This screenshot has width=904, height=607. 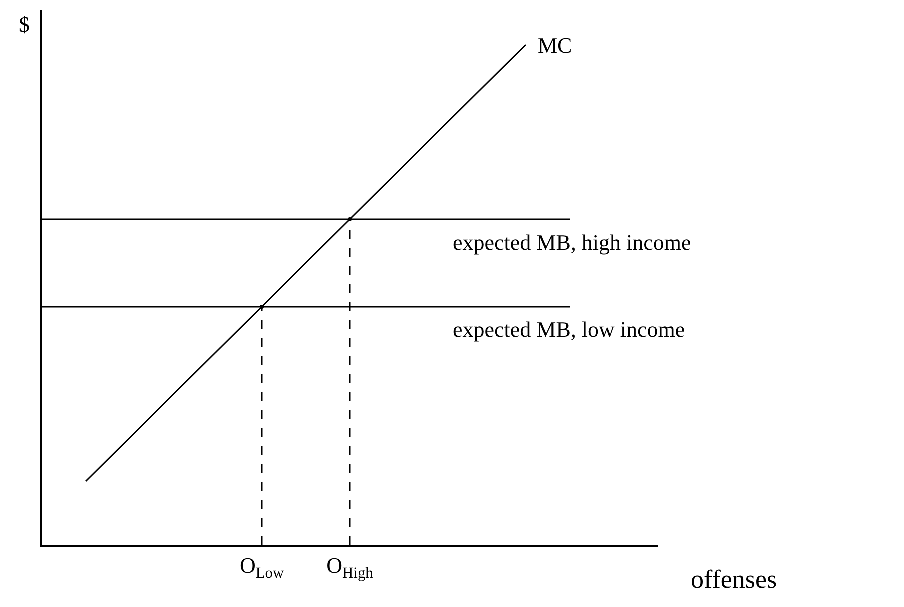 What do you see at coordinates (569, 329) in the screenshot?
I see `series-label: expected MB, low income` at bounding box center [569, 329].